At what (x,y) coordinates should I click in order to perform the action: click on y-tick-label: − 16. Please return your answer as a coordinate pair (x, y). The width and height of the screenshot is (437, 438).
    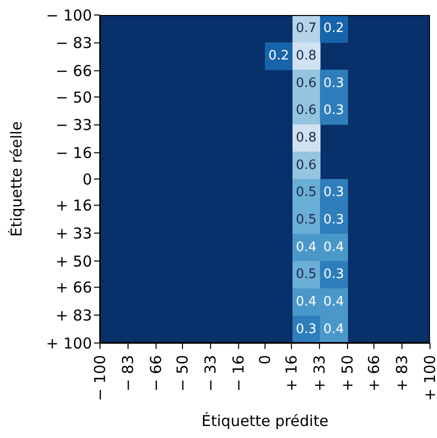
    Looking at the image, I should click on (74, 153).